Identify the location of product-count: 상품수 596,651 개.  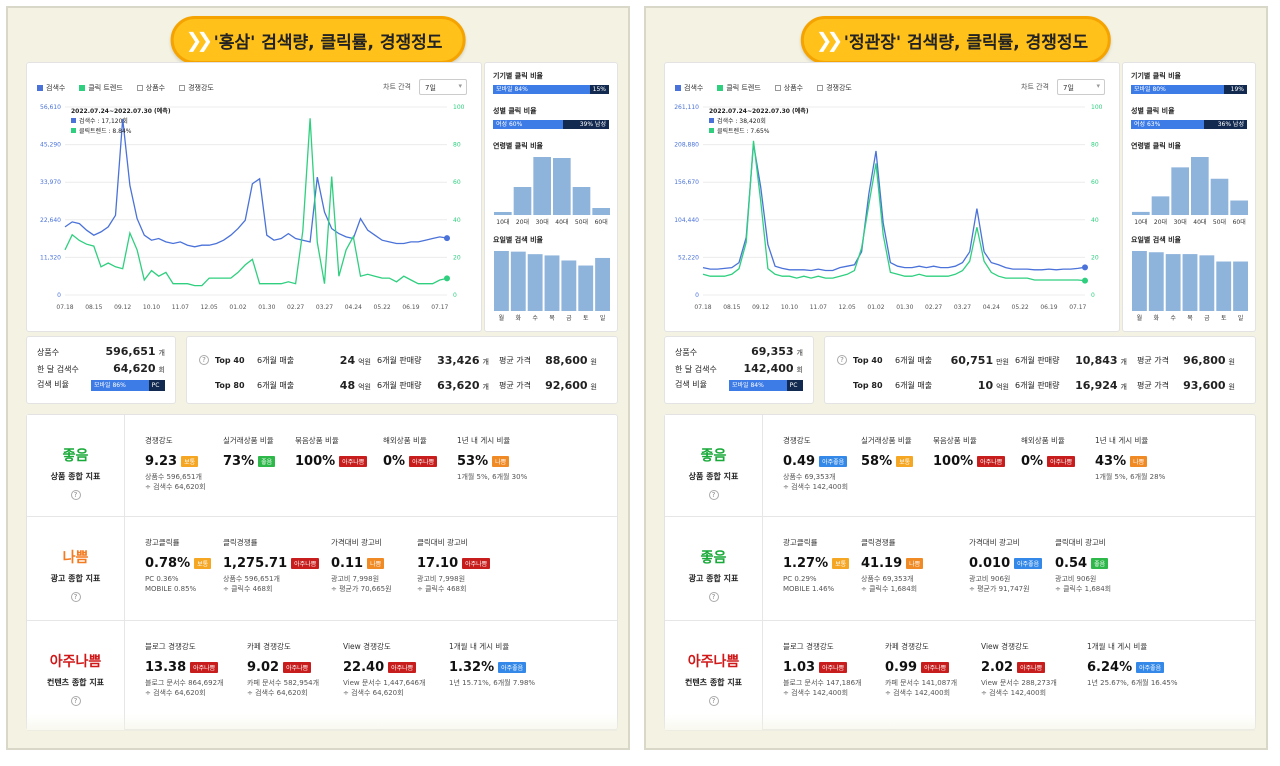
(101, 353).